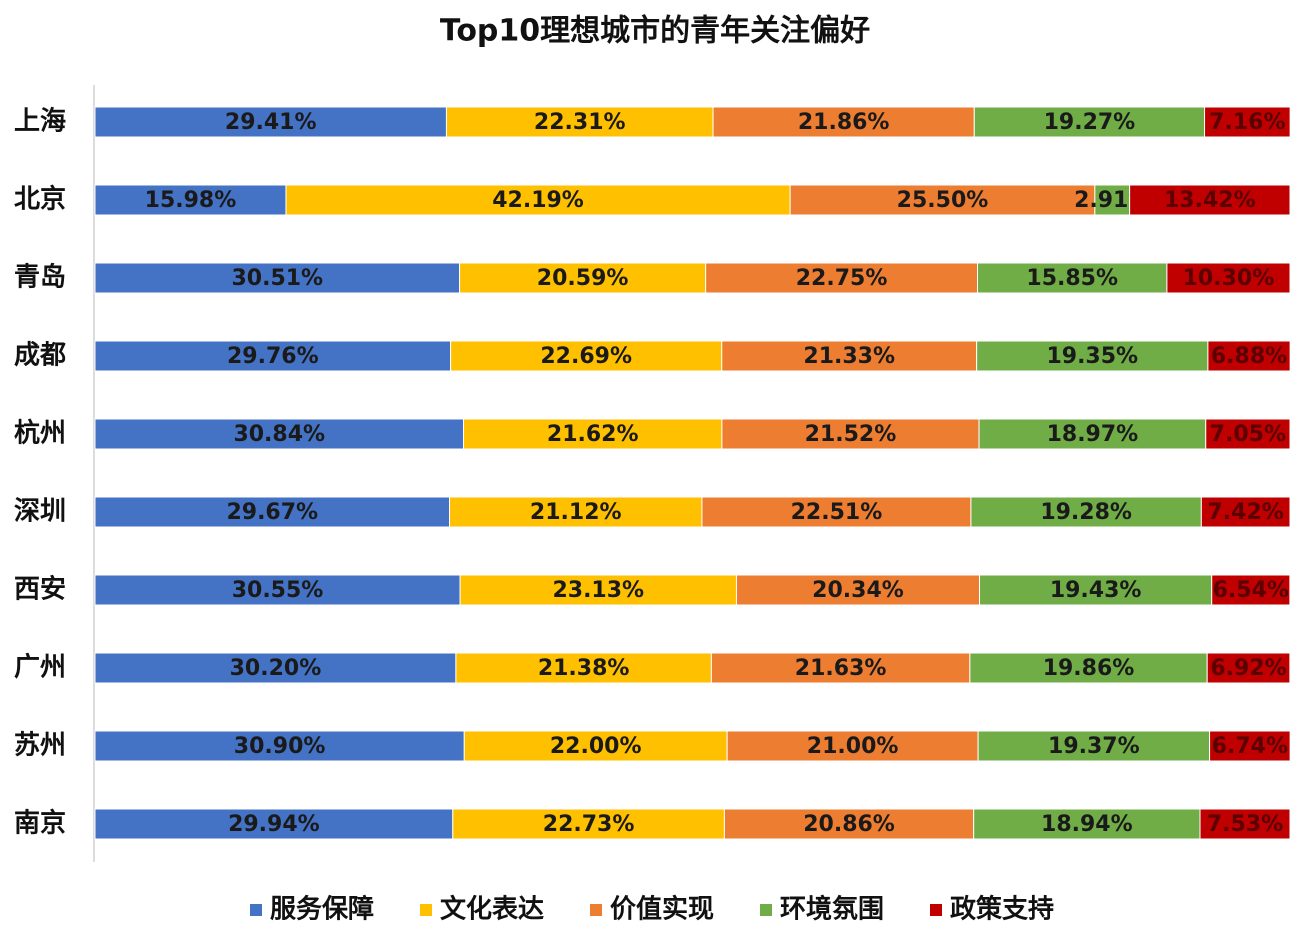 Image resolution: width=1310 pixels, height=936 pixels. I want to click on data-label: 23.13%, so click(598, 590).